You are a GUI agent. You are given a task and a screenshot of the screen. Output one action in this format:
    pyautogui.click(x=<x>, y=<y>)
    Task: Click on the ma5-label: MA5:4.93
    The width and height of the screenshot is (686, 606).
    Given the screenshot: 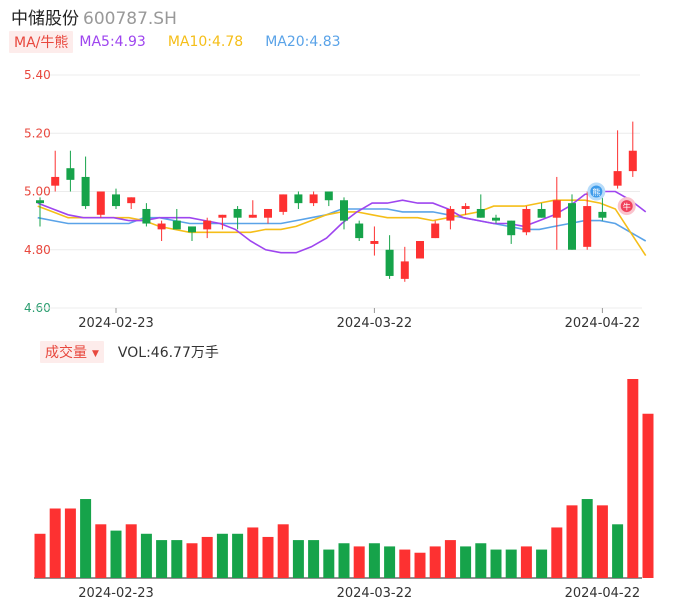 What is the action you would take?
    pyautogui.click(x=112, y=42)
    